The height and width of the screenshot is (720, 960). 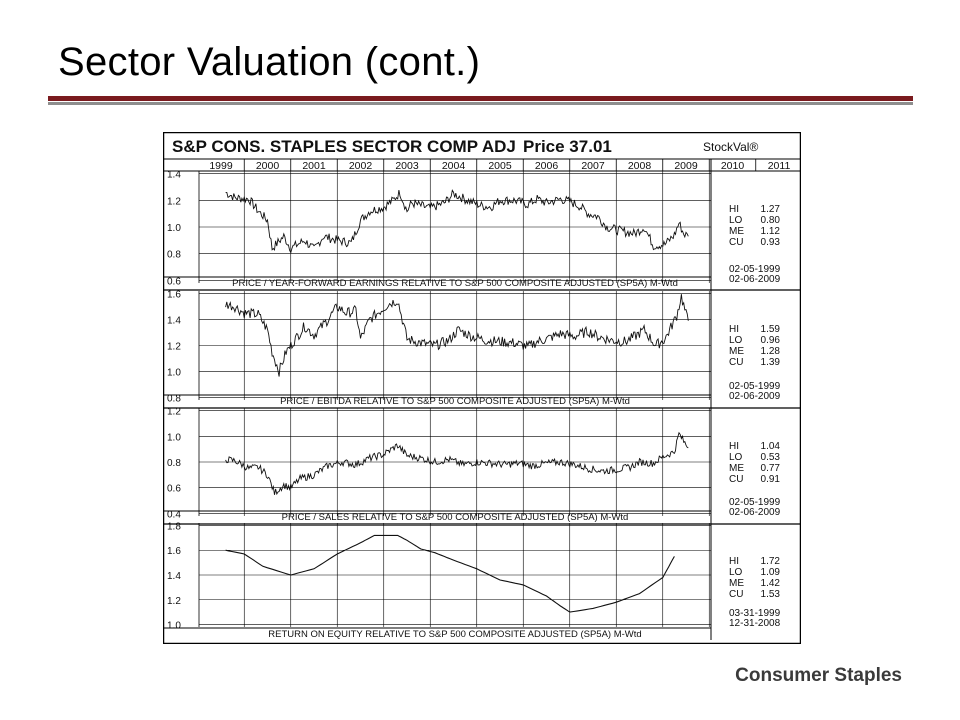 What do you see at coordinates (755, 613) in the screenshot?
I see `date-range-label: 03-31-1999` at bounding box center [755, 613].